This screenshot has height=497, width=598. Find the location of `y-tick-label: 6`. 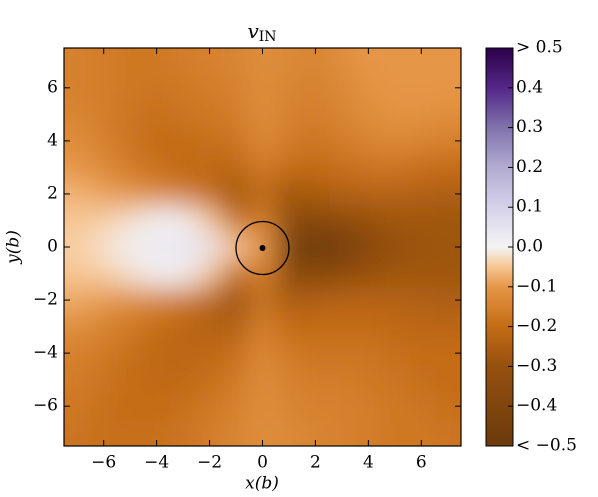

y-tick-label: 6 is located at coordinates (52, 87).